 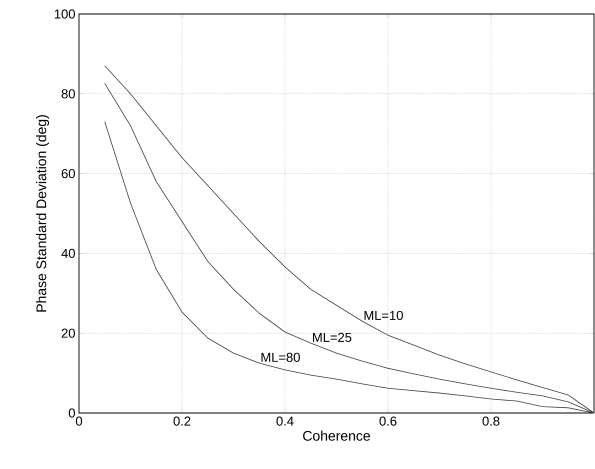 I want to click on y-tick-label: 80, so click(x=68, y=93).